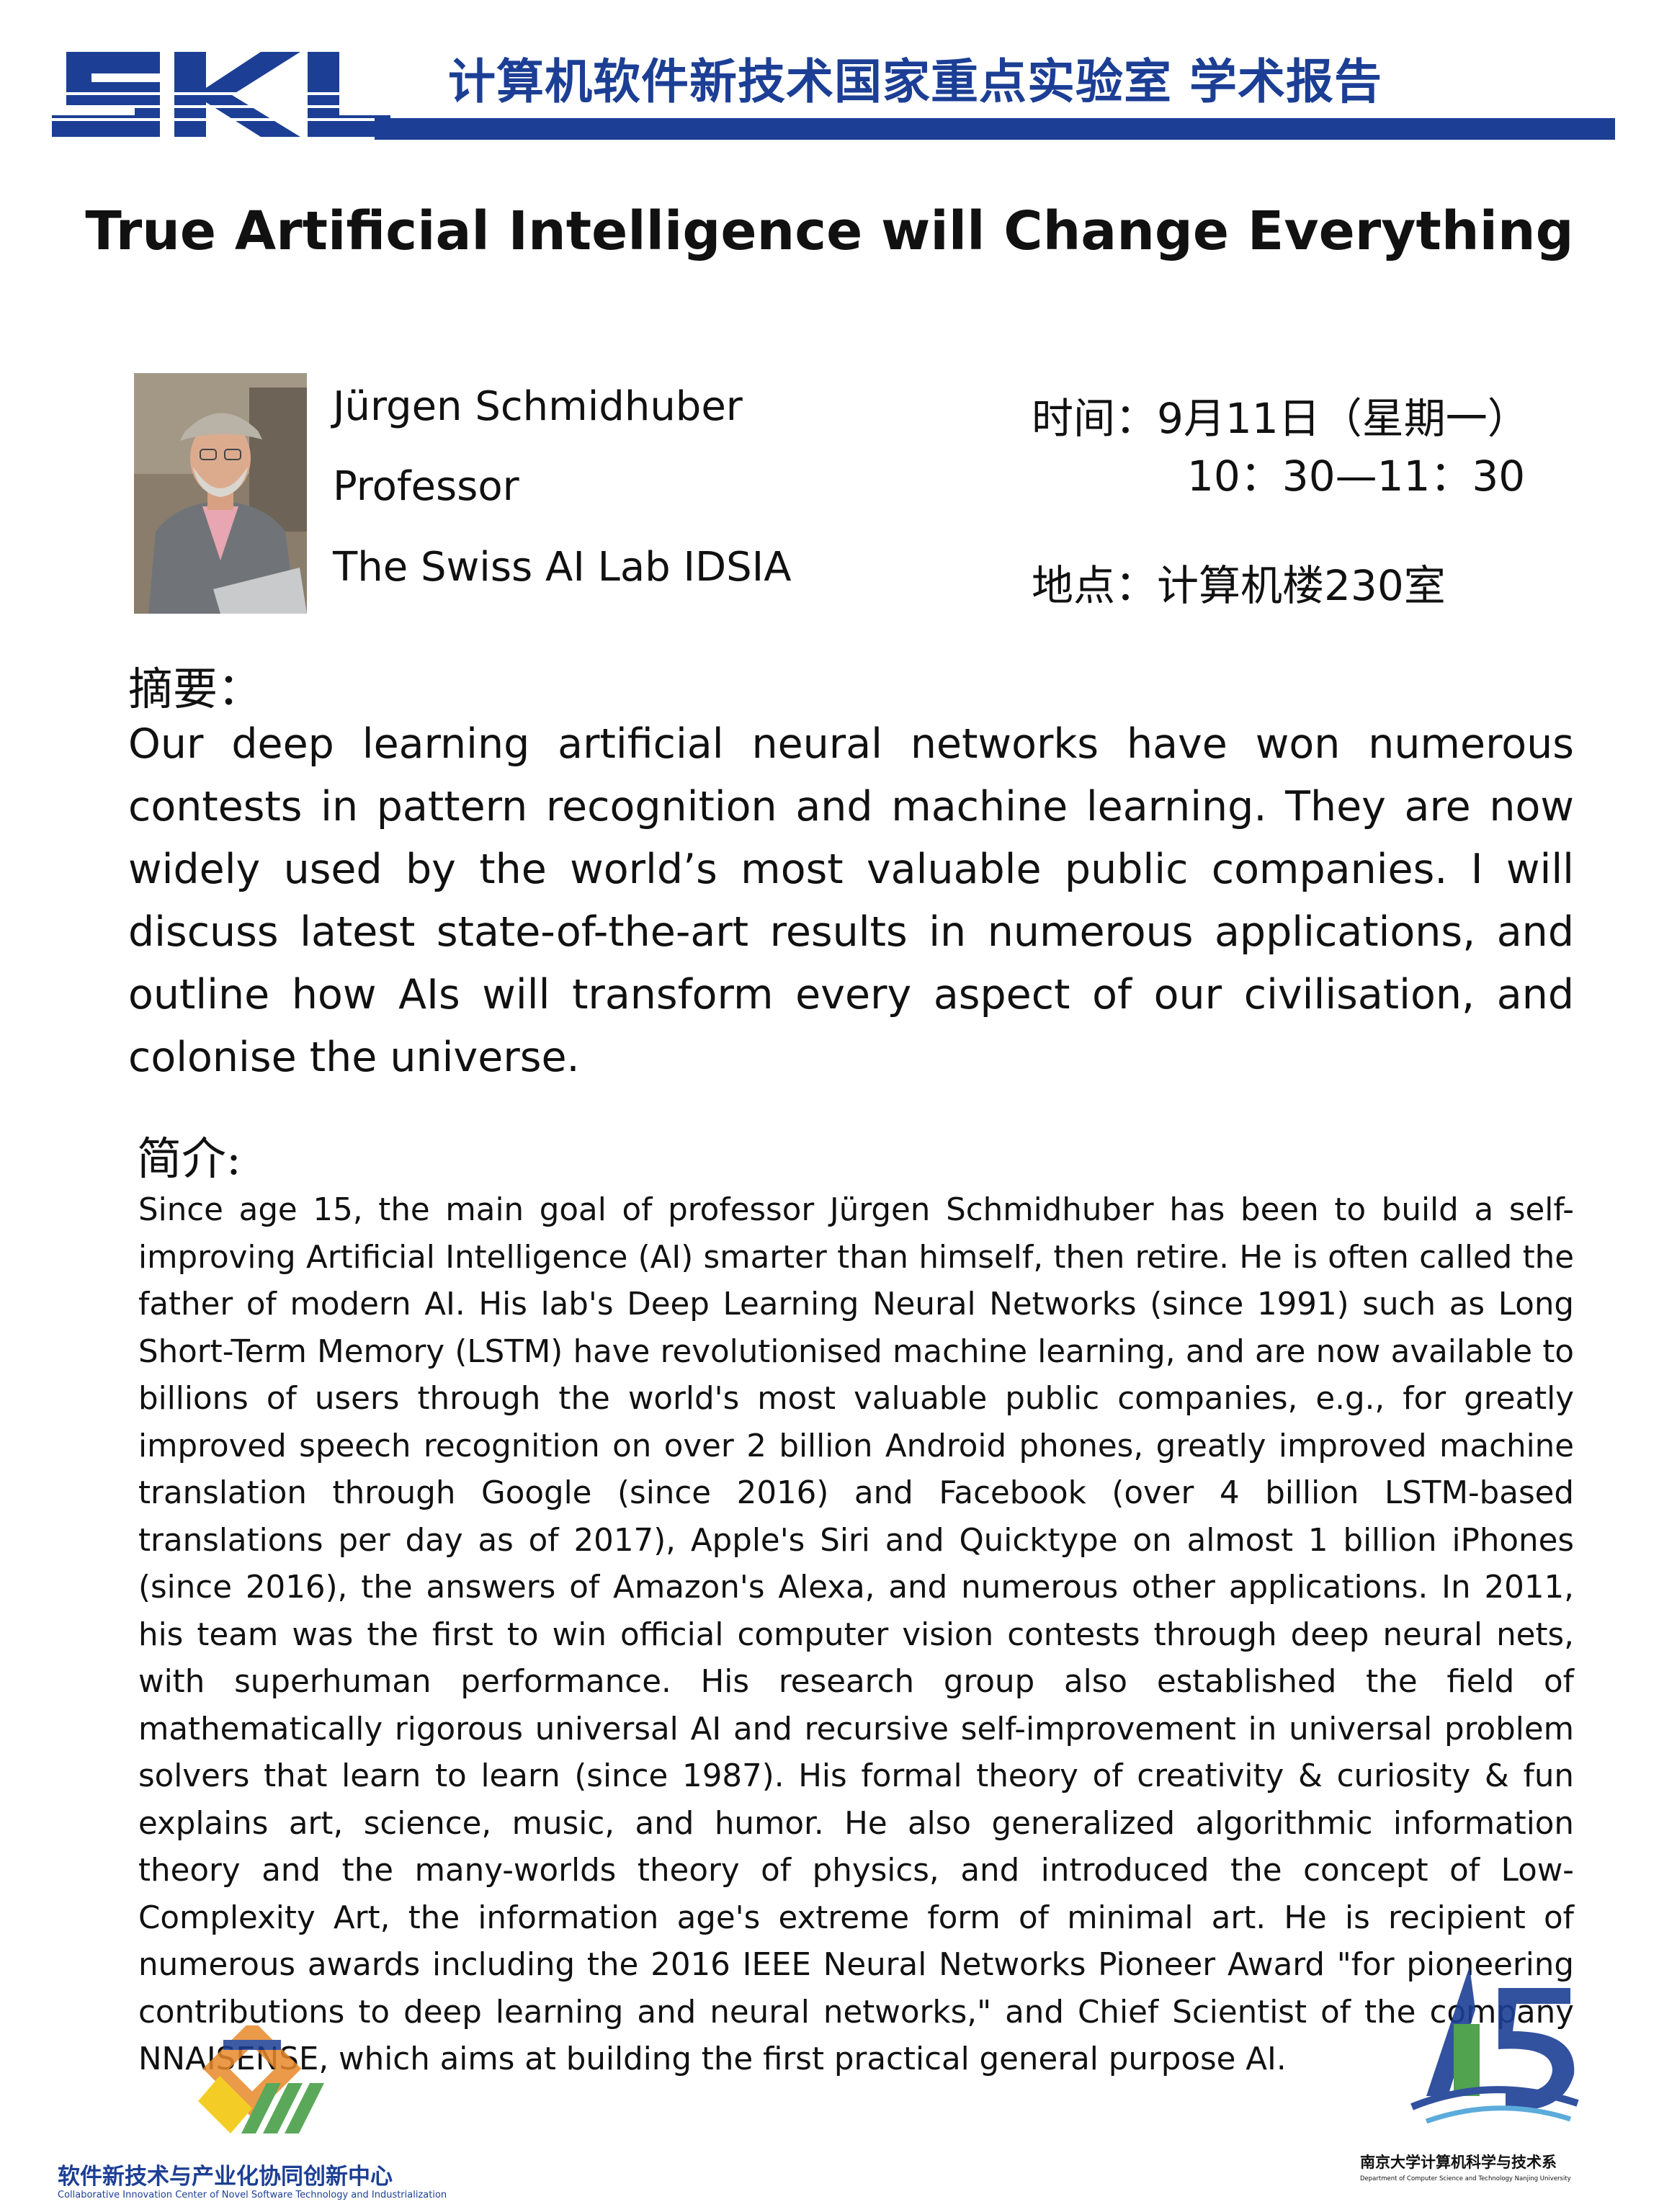 This screenshot has height=2212, width=1659. What do you see at coordinates (1343, 418) in the screenshot?
I see `event-date: 9月11日（星期一）` at bounding box center [1343, 418].